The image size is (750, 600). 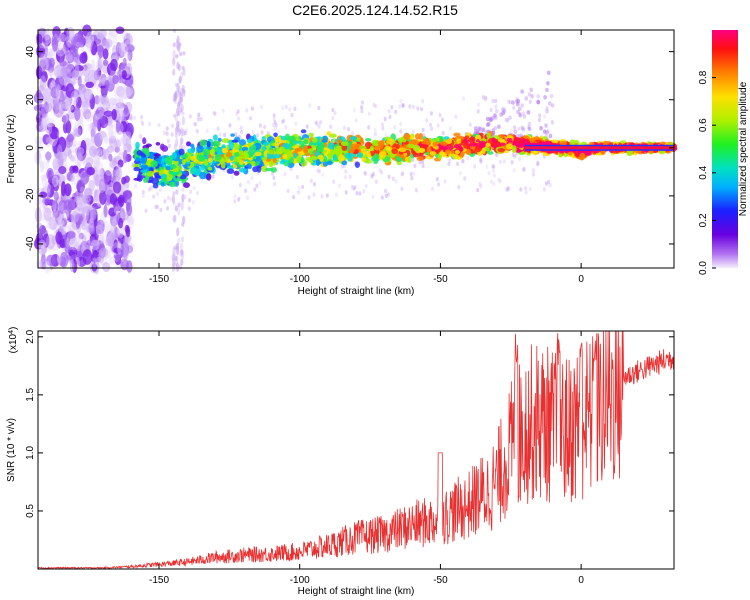 I want to click on x-tick-label: -100, so click(x=300, y=279).